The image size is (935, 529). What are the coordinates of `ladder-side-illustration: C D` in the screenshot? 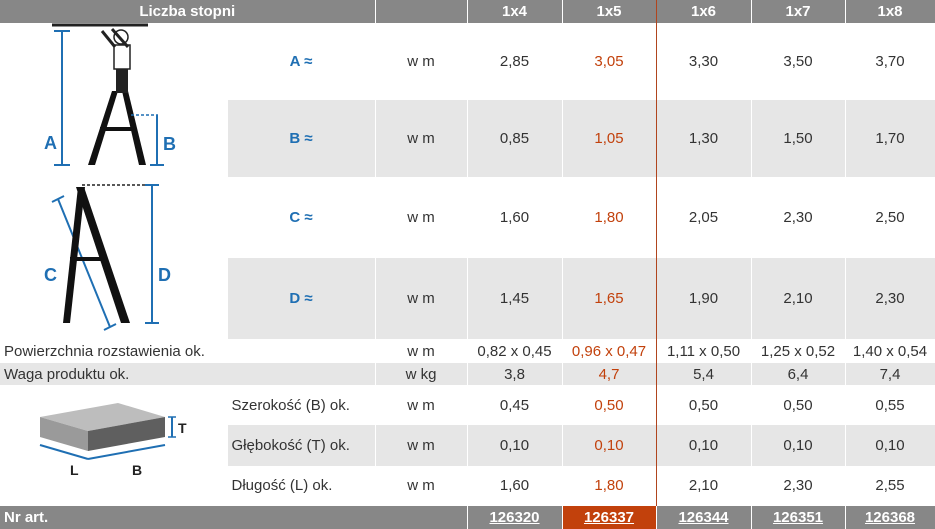 It's located at (107, 257).